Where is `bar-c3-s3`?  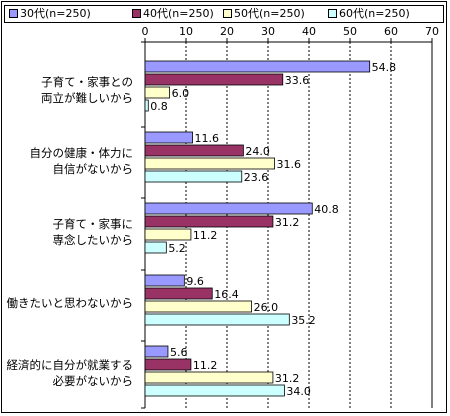
bar-c3-s3 is located at coordinates (217, 319).